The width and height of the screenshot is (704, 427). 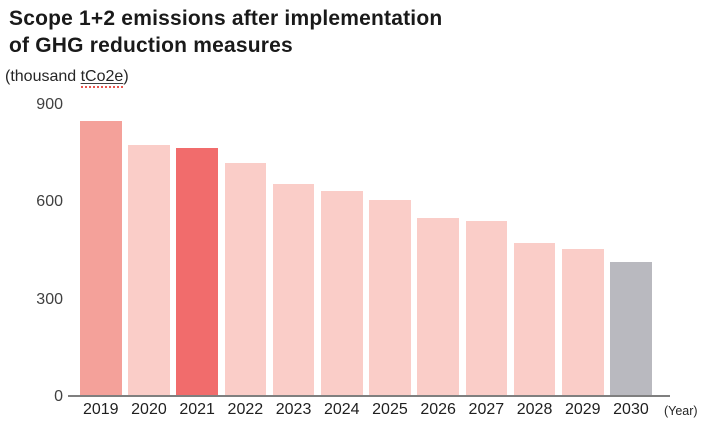 I want to click on y-axis-unit-label: (thousand tCo2e), so click(x=67, y=77).